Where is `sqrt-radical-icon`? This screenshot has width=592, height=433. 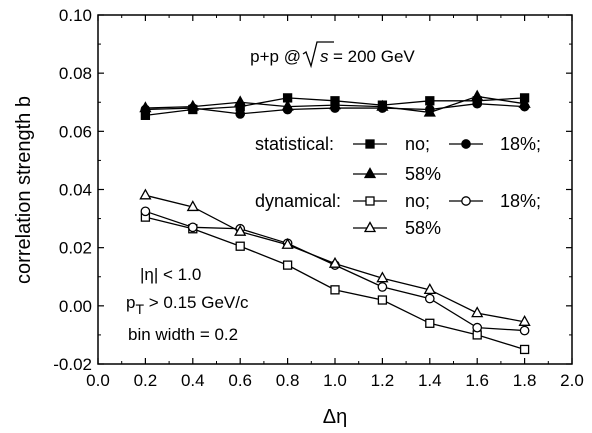
sqrt-radical-icon is located at coordinates (318, 55).